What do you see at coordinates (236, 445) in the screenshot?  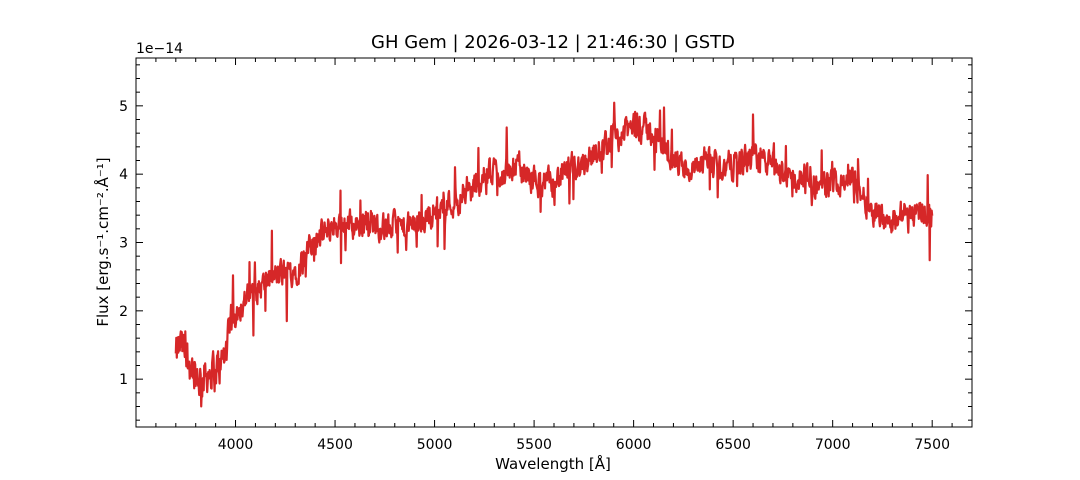 I see `x-tick-label: 4000` at bounding box center [236, 445].